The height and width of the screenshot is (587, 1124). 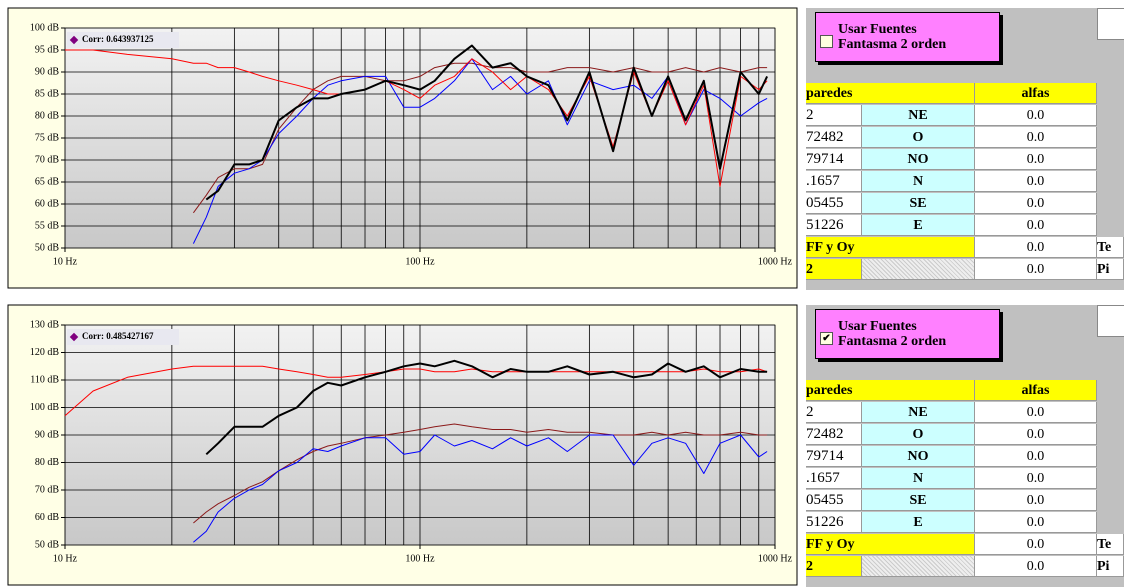 I want to click on legend-label: Corr: 0.485427167, so click(x=118, y=336).